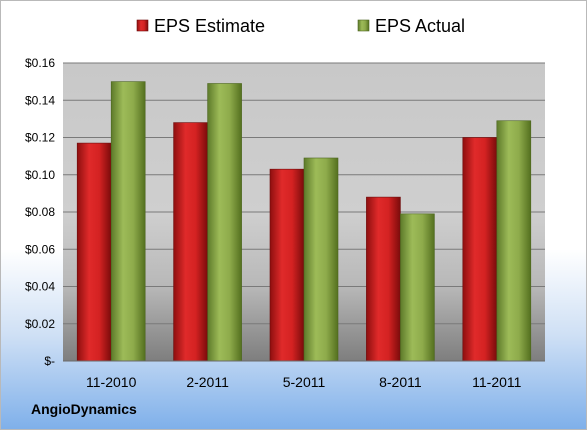 This screenshot has width=587, height=430. What do you see at coordinates (497, 382) in the screenshot?
I see `x-tick-label: 11-2011` at bounding box center [497, 382].